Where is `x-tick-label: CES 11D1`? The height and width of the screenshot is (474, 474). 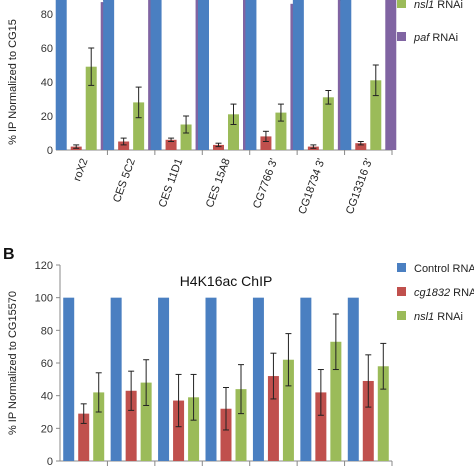
x-tick-label: CES 11D1 is located at coordinates (171, 183).